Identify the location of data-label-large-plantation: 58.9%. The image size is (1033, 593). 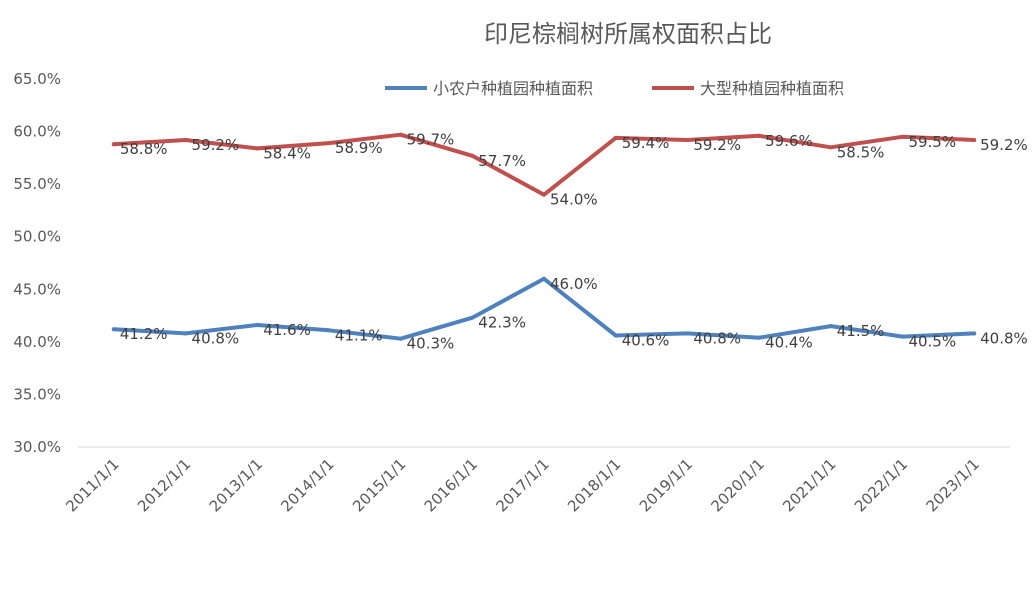
(359, 148).